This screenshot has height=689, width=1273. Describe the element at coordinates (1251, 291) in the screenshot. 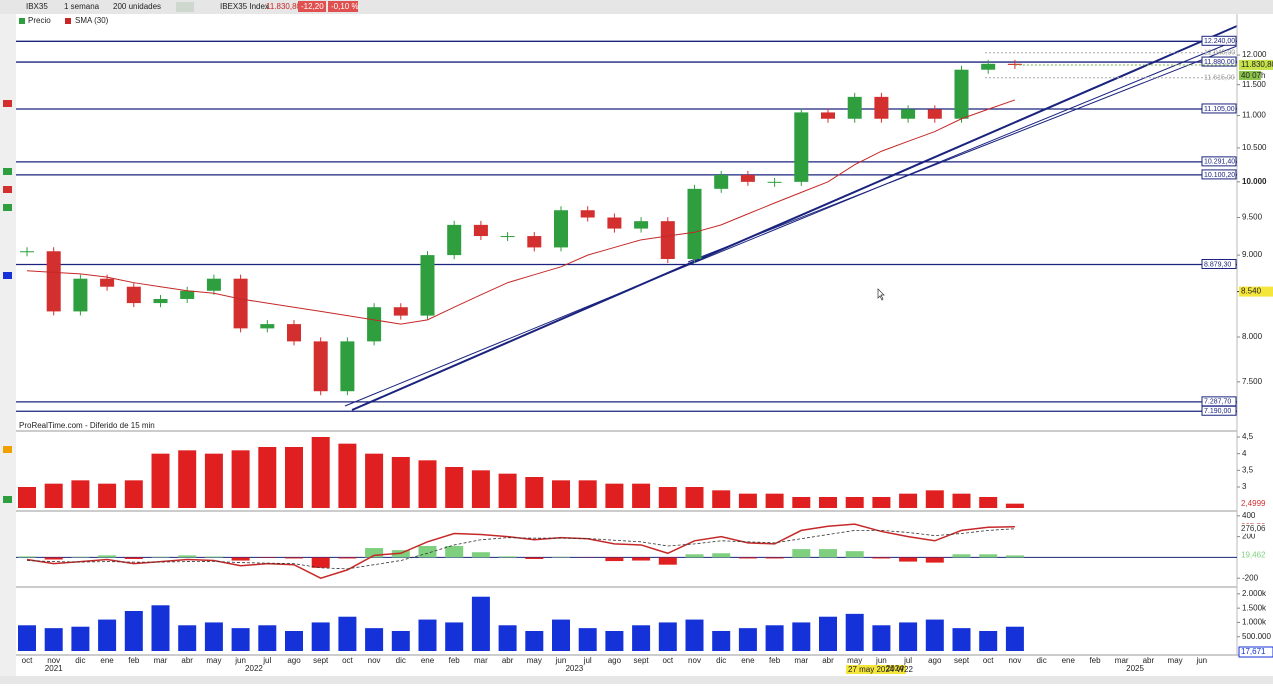

I see `value-tag-label: 8.540` at that location.